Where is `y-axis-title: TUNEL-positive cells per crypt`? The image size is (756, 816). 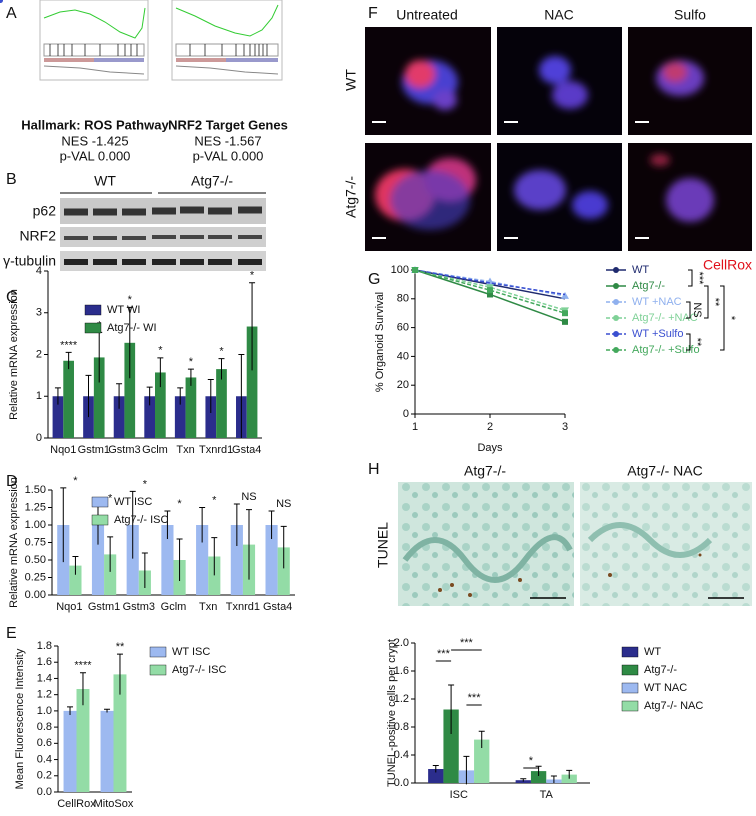 y-axis-title: TUNEL-positive cells per crypt is located at coordinates (392, 713).